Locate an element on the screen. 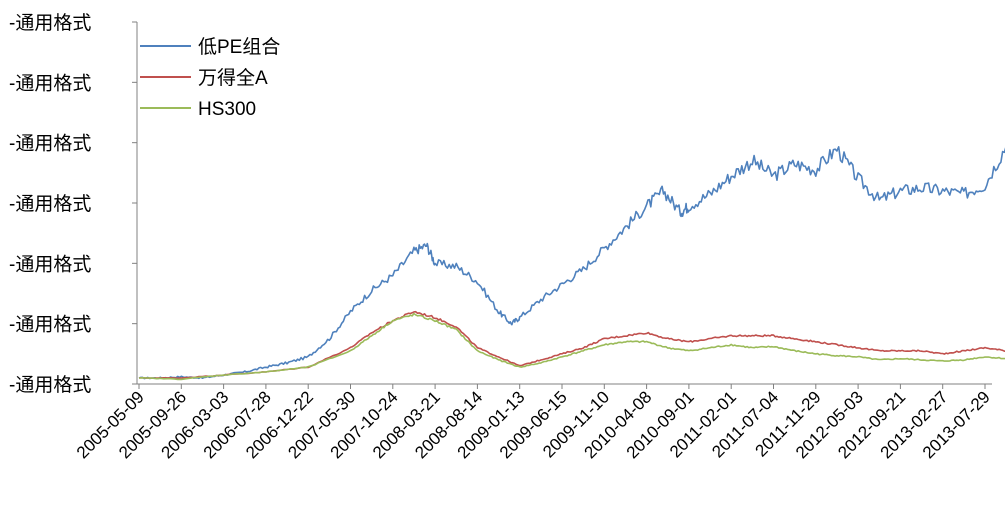 This screenshot has width=1005, height=507. y-tick-group: -通用格式 -通用格式 -通用格式 -通用格式 -通用格式 -通用格式 -通用格式 is located at coordinates (73, 204).